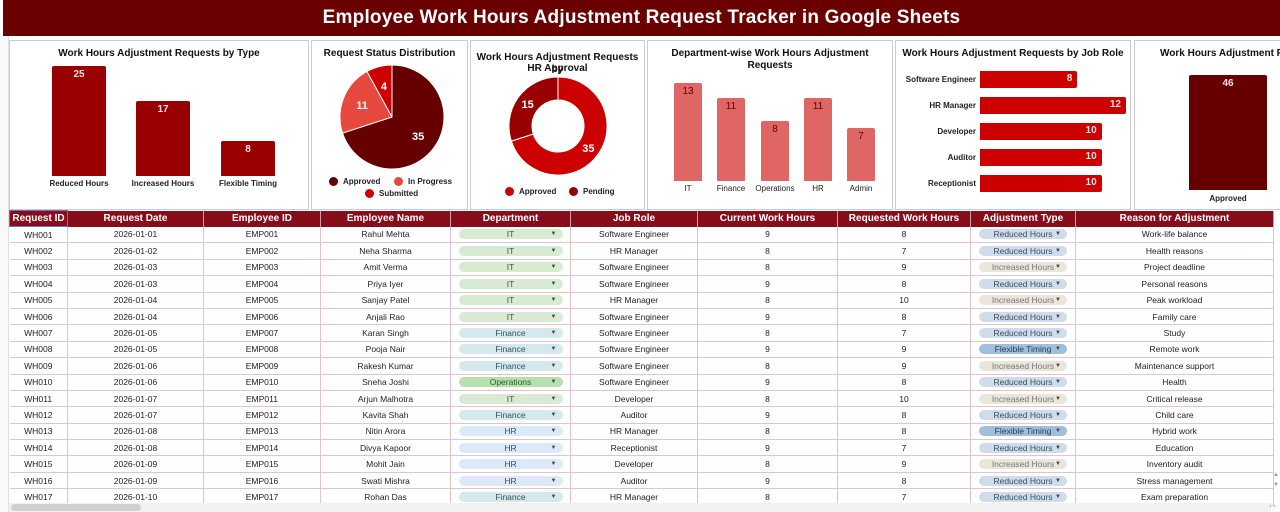 This screenshot has width=1280, height=512. I want to click on table-cell: EMP007, so click(262, 333).